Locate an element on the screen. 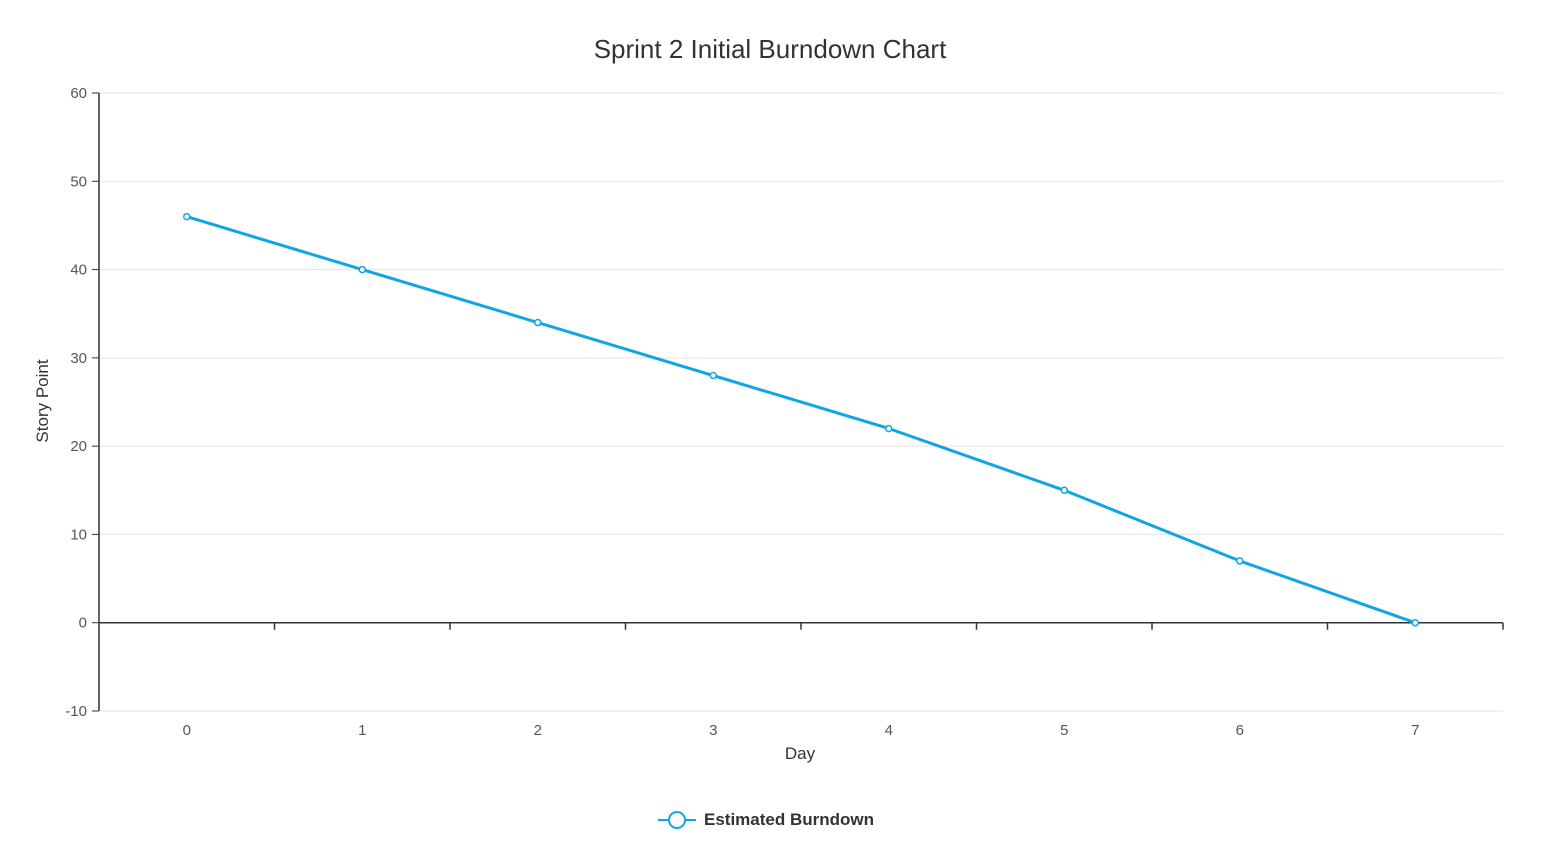 The width and height of the screenshot is (1541, 852). x-tick-label: 3 is located at coordinates (713, 730).